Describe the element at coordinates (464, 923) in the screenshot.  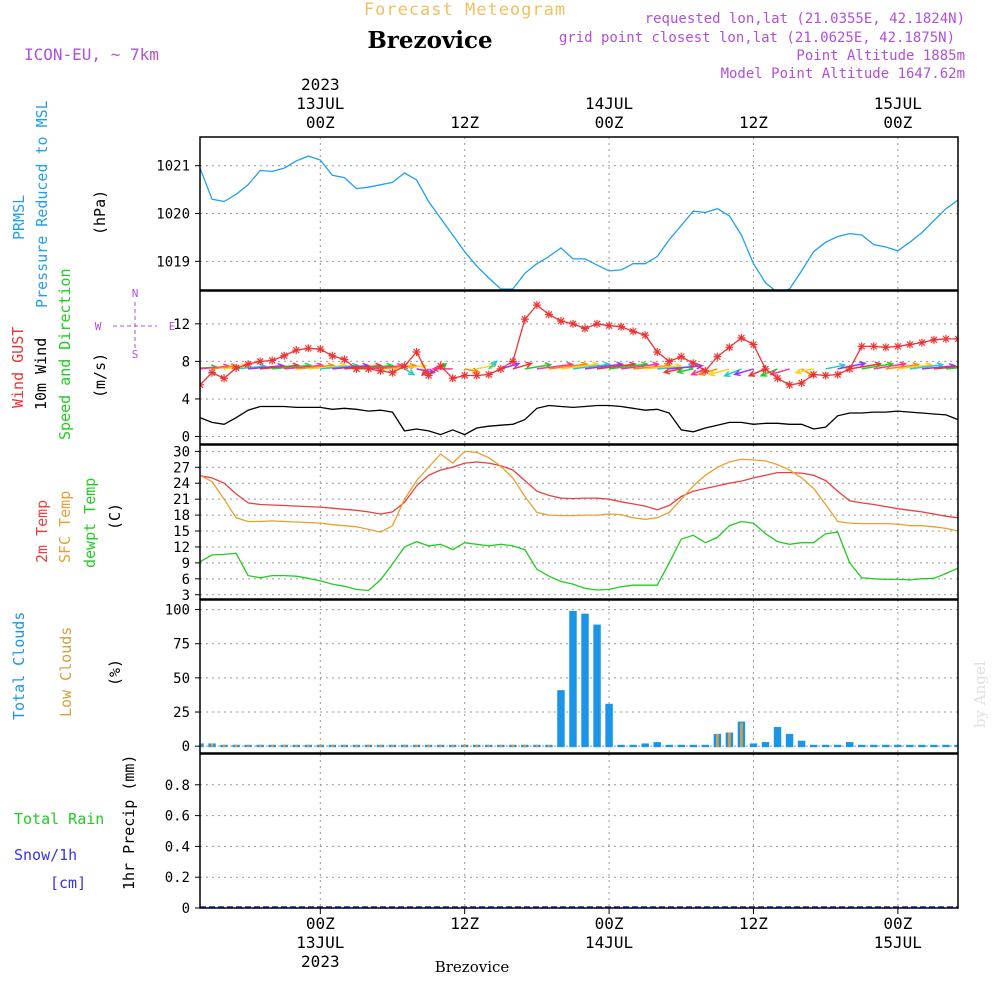
I see `bottom-axis-tick-label: 12Z` at that location.